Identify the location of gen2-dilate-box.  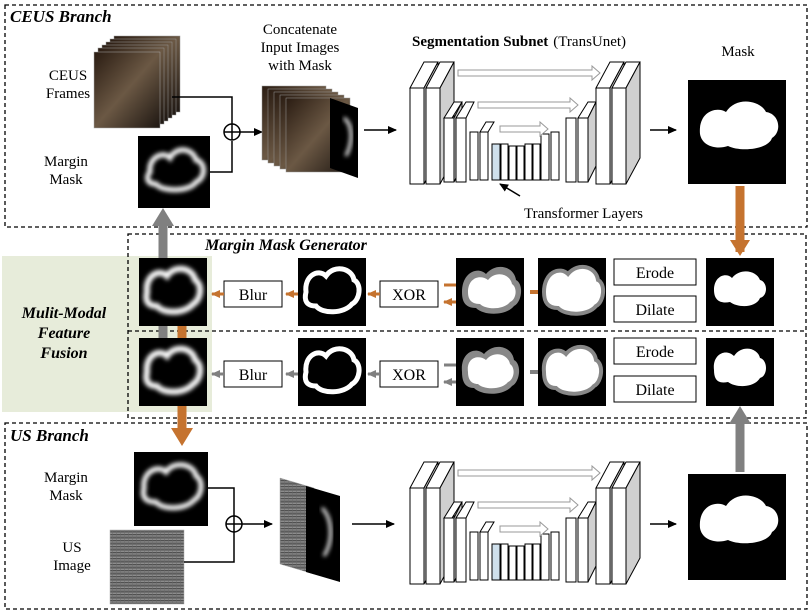
(655, 389).